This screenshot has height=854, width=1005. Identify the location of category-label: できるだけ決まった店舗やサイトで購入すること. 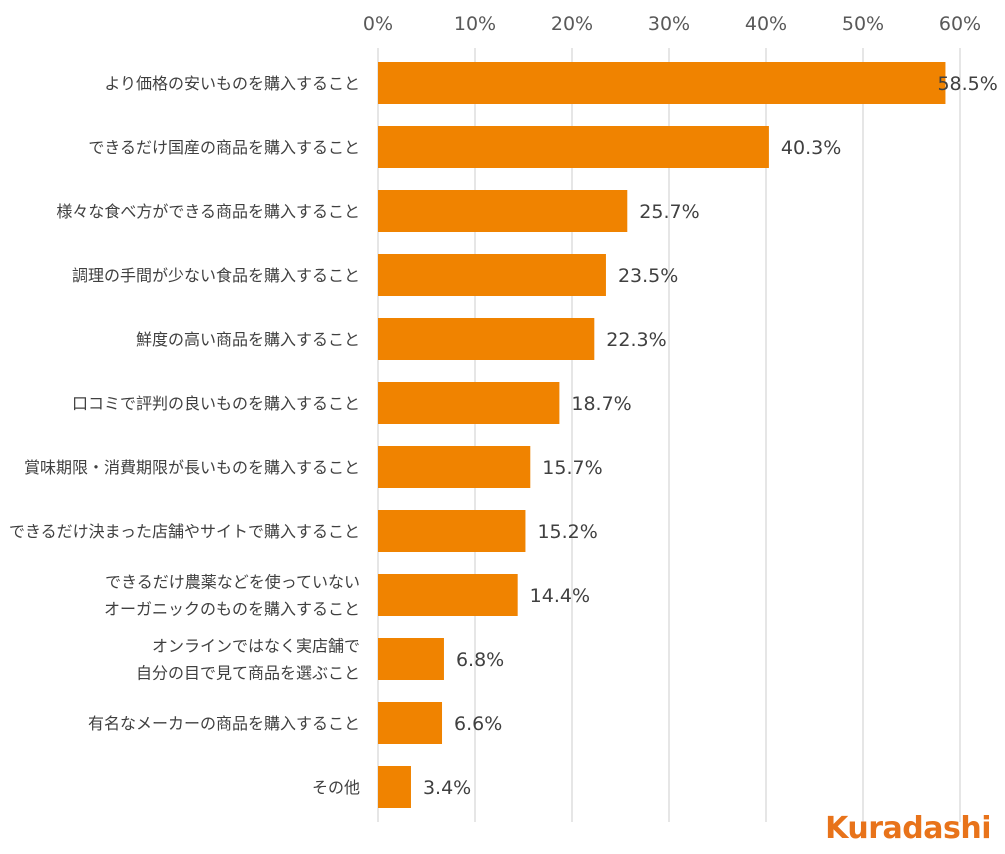
(184, 531).